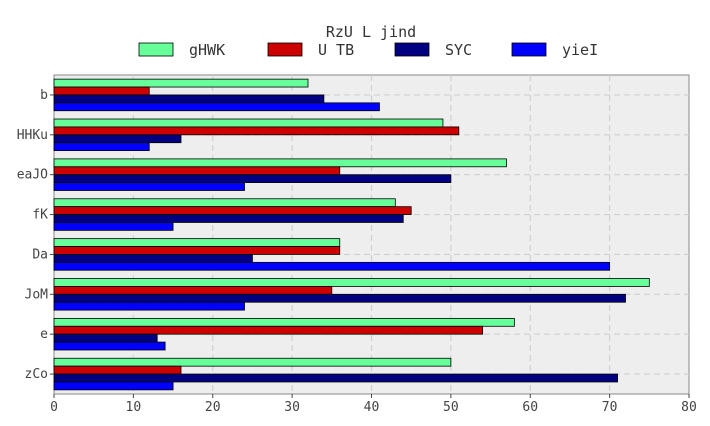 The image size is (710, 426). What do you see at coordinates (44, 95) in the screenshot?
I see `y-tick-label: b` at bounding box center [44, 95].